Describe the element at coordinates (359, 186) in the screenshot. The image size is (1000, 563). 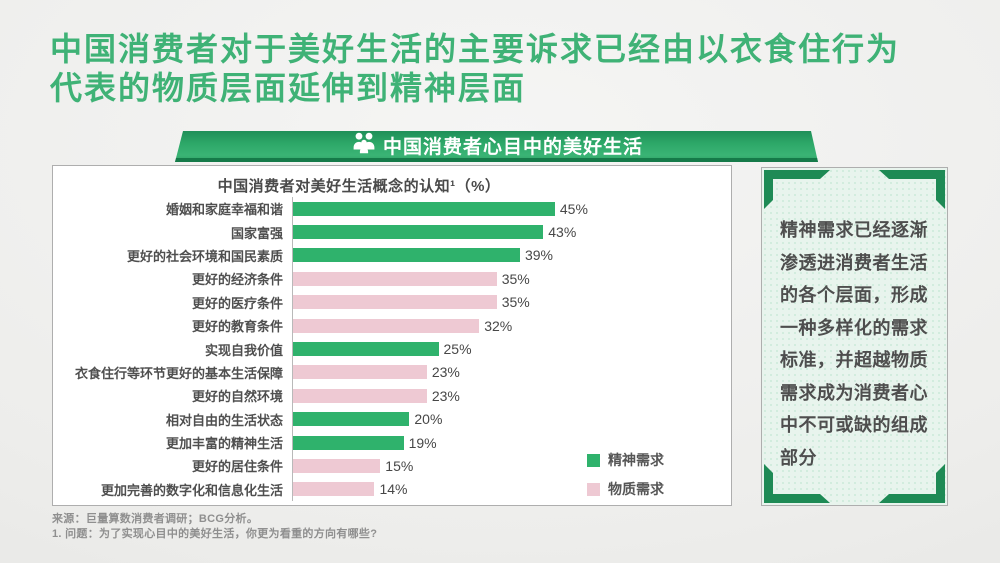
I see `chart-title: 中国消费者对美好生活概念的认知¹（%）` at that location.